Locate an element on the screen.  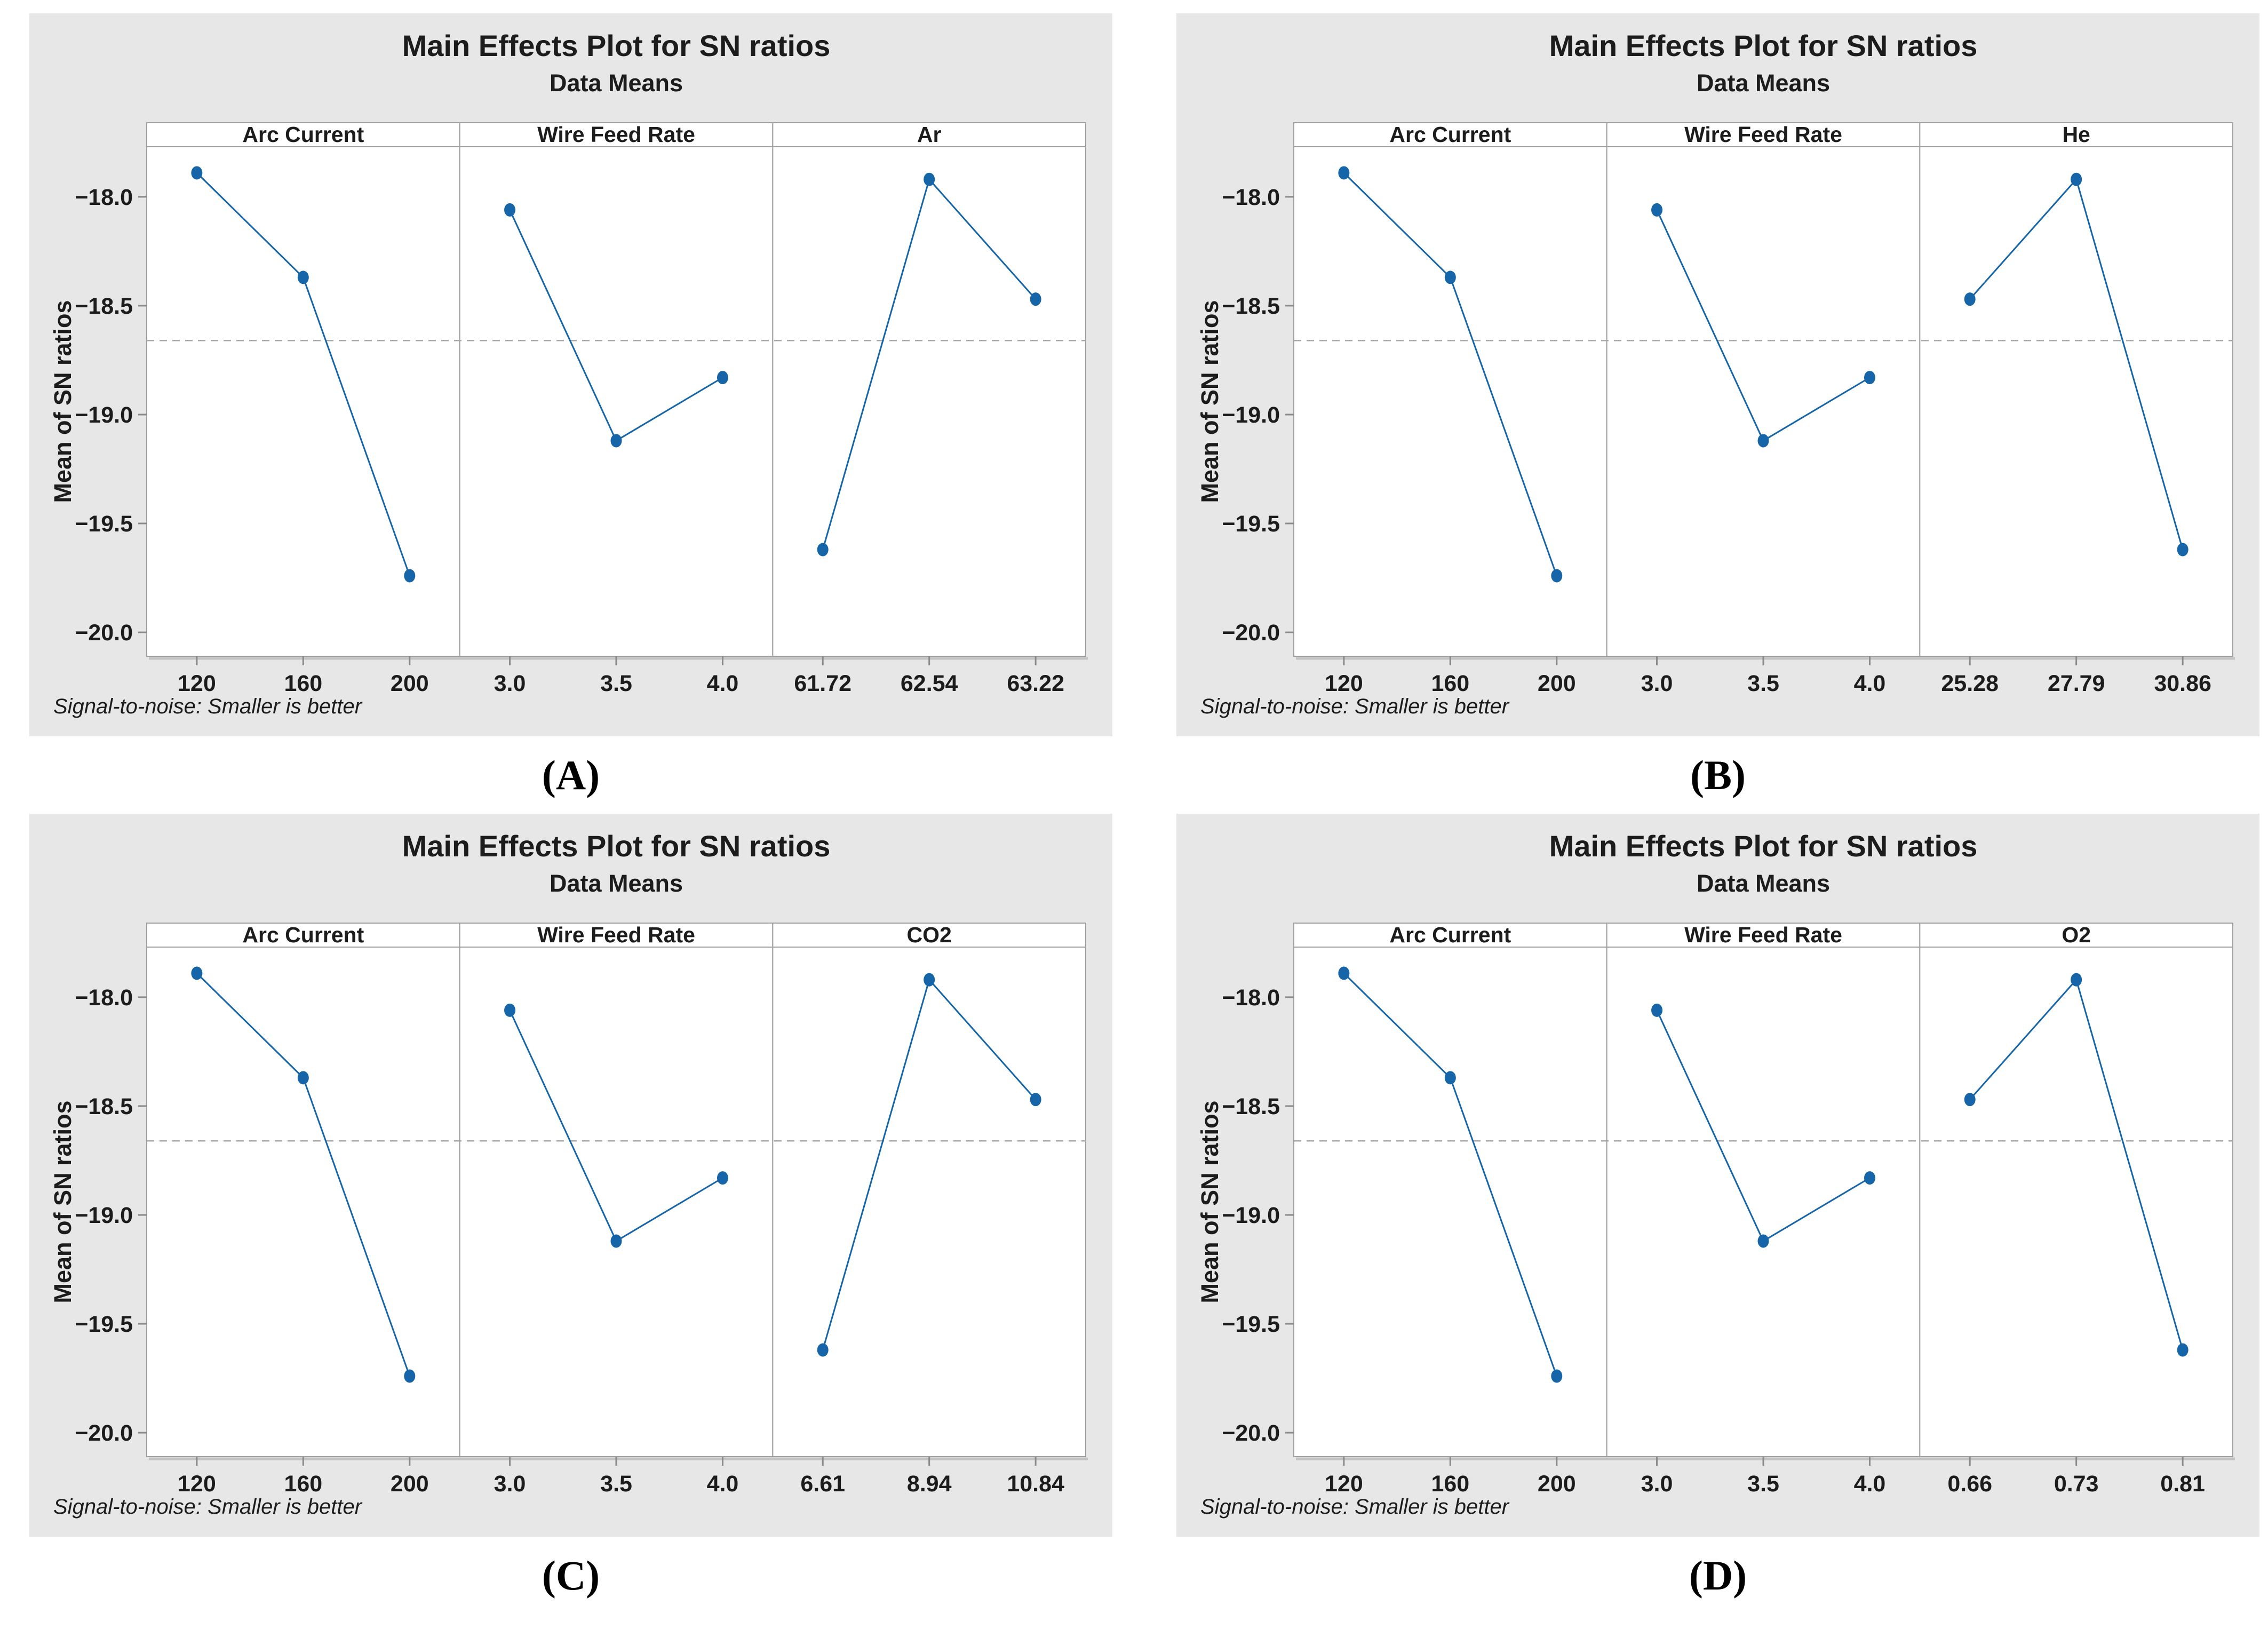
x-tick-label: 0.81 is located at coordinates (2182, 1484).